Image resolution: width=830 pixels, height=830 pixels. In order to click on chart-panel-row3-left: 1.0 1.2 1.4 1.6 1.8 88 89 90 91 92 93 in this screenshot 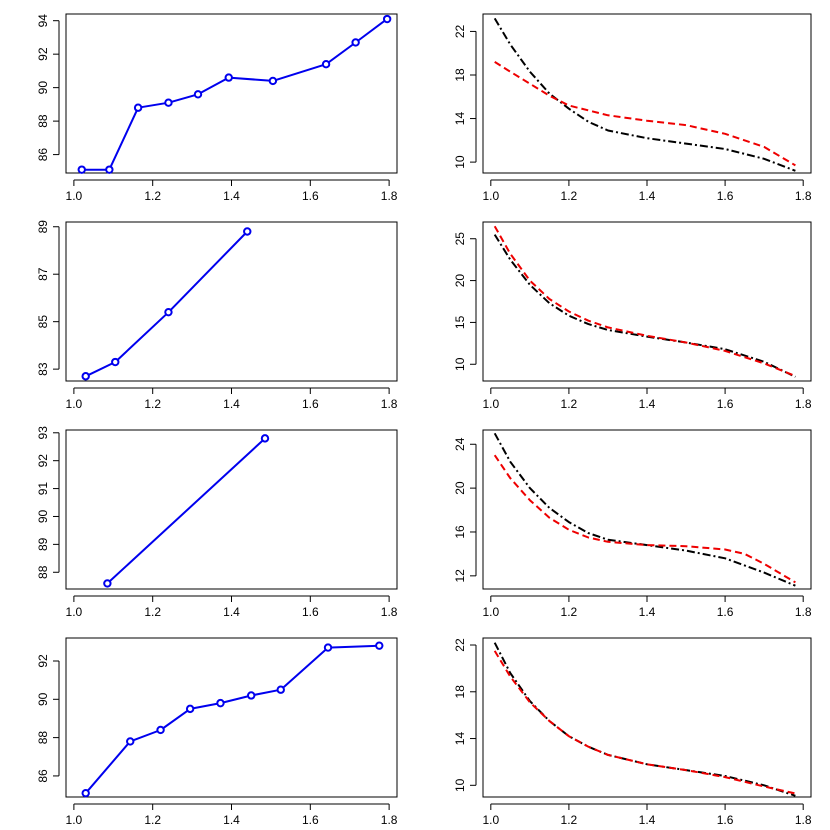, I will do `click(217, 522)`.